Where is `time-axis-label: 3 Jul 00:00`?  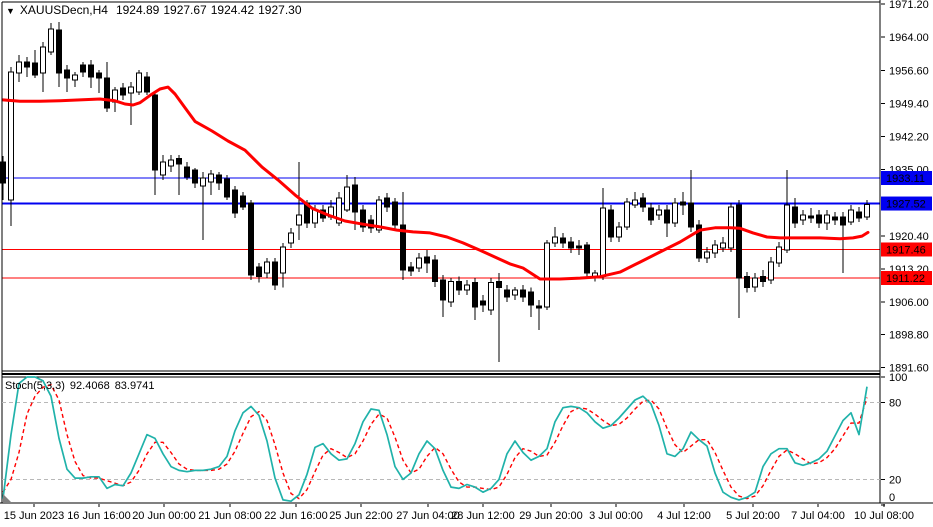
time-axis-label: 3 Jul 00:00 is located at coordinates (616, 516).